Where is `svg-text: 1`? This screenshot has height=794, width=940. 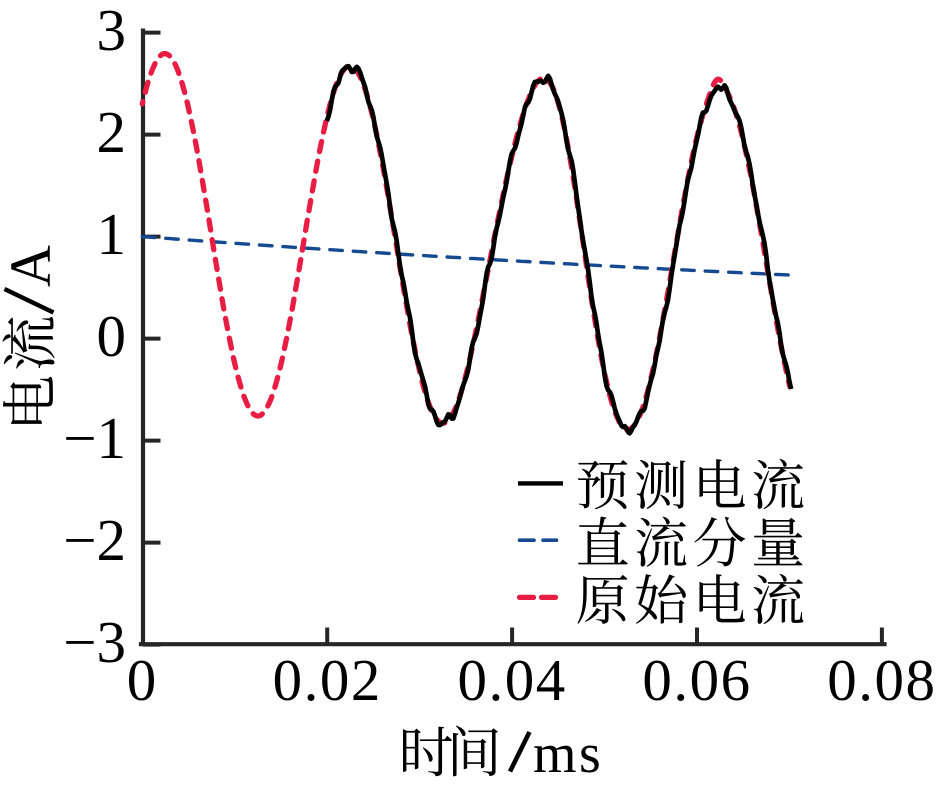
svg-text: 1 is located at coordinates (112, 234).